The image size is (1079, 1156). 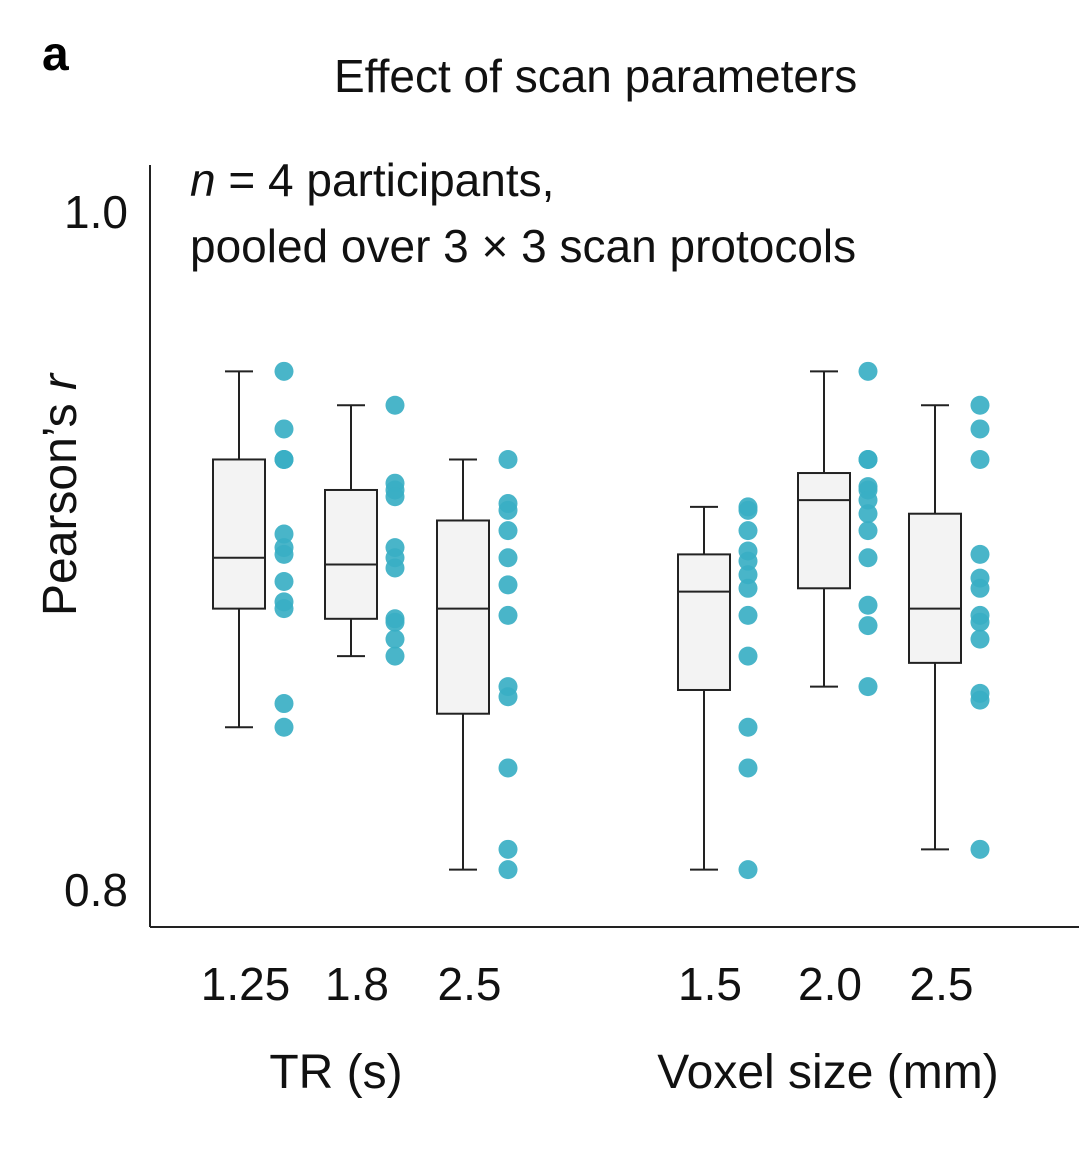 What do you see at coordinates (96, 212) in the screenshot?
I see `y-tick-label: 1.0` at bounding box center [96, 212].